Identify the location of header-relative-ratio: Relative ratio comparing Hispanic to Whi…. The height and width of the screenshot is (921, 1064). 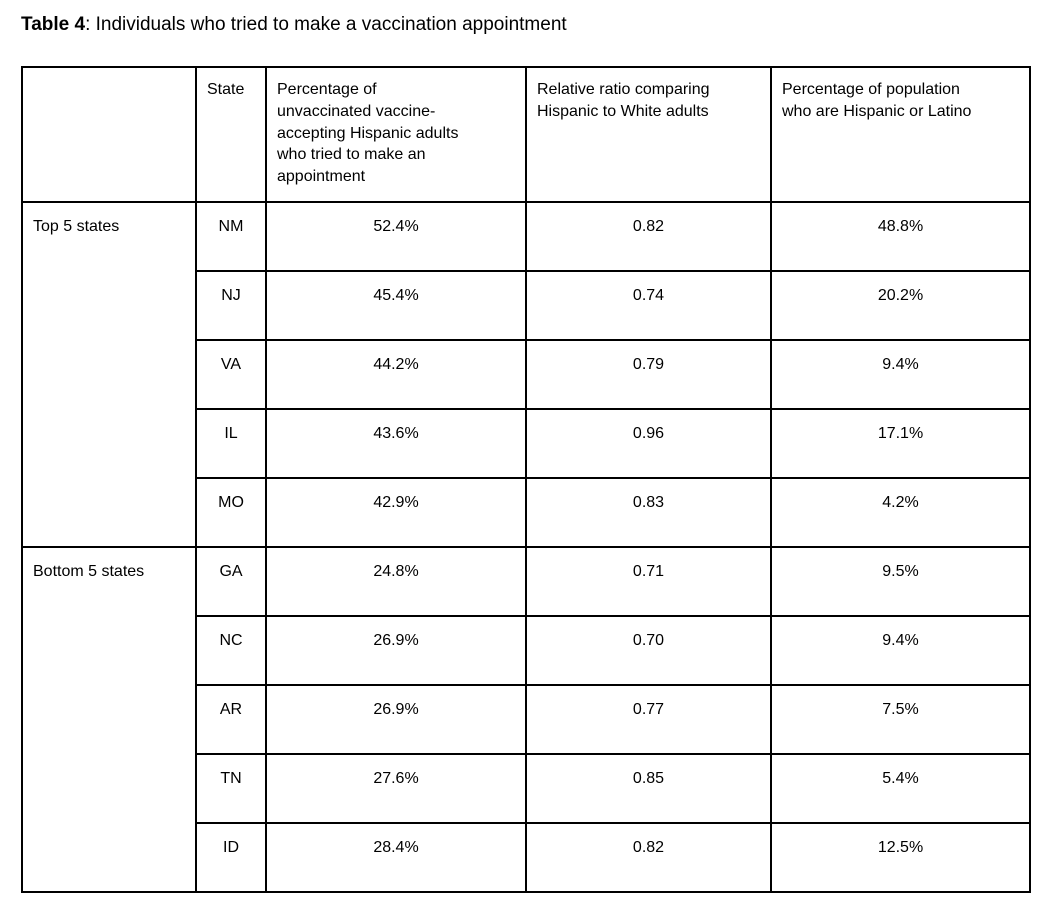
(648, 134).